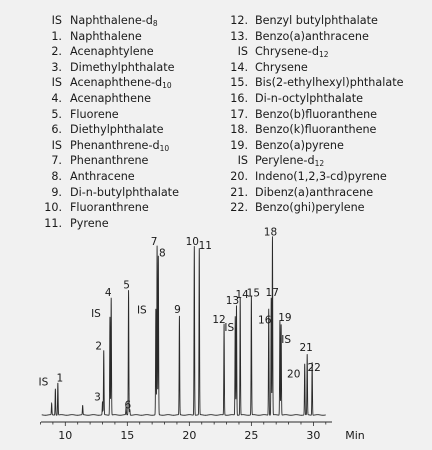  Describe the element at coordinates (114, 21) in the screenshot. I see `legend-item-name: Naphthalene-d8` at that location.